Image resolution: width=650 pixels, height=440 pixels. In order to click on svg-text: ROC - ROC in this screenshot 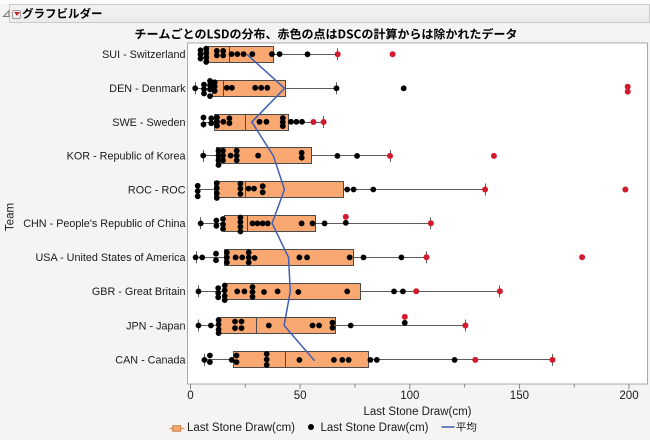, I will do `click(157, 190)`.